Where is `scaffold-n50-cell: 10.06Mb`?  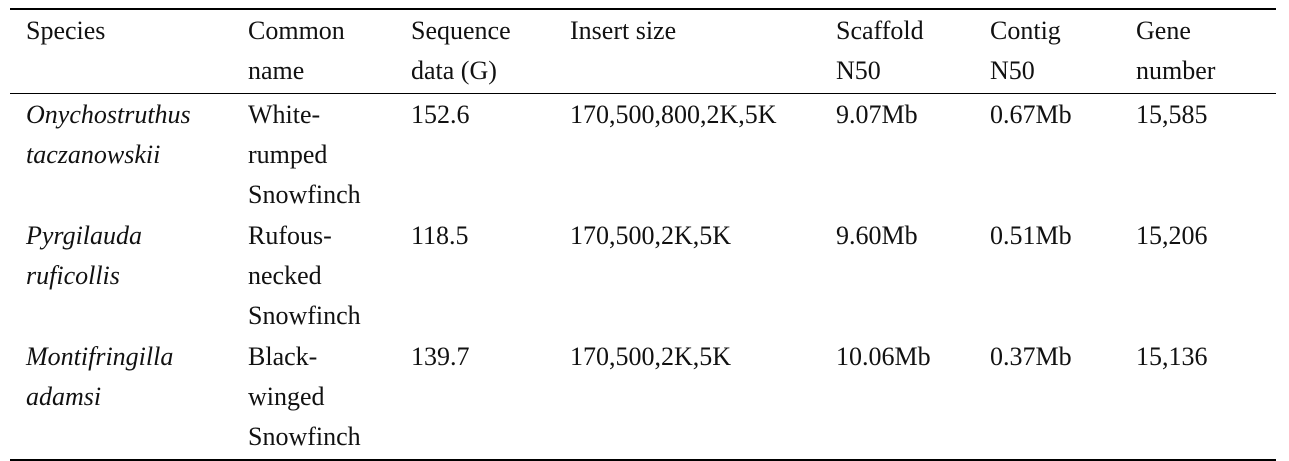
scaffold-n50-cell: 10.06Mb is located at coordinates (883, 356).